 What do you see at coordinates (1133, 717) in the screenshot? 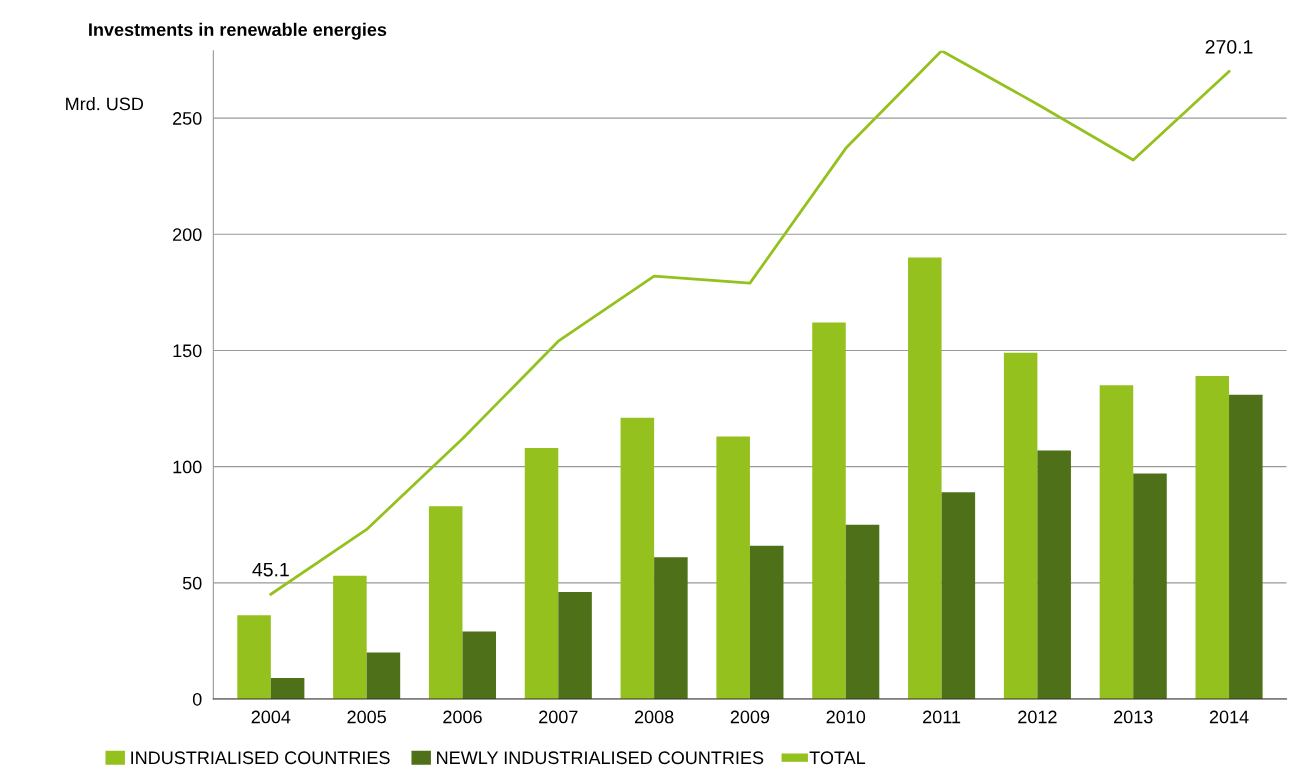
I see `x-tick-label: 2013` at bounding box center [1133, 717].